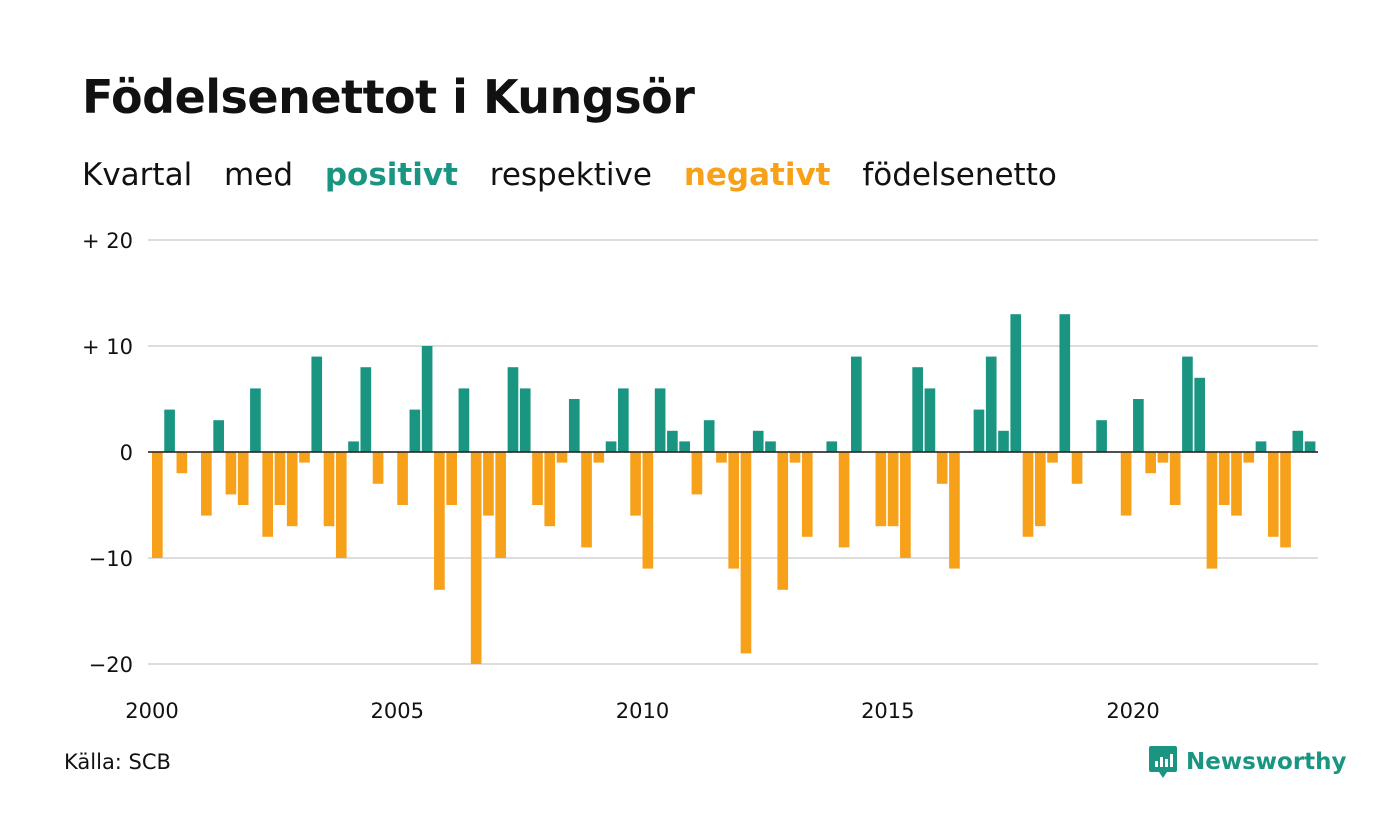 Image resolution: width=1400 pixels, height=840 pixels. I want to click on x-tick-label: 2015, so click(887, 711).